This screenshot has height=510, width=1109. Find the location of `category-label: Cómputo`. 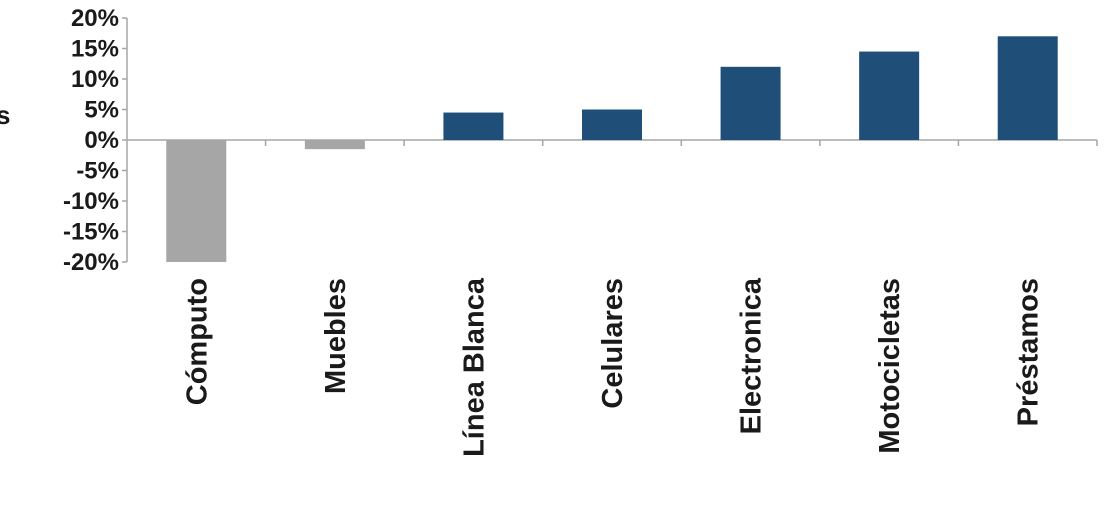

category-label: Cómputo is located at coordinates (197, 341).